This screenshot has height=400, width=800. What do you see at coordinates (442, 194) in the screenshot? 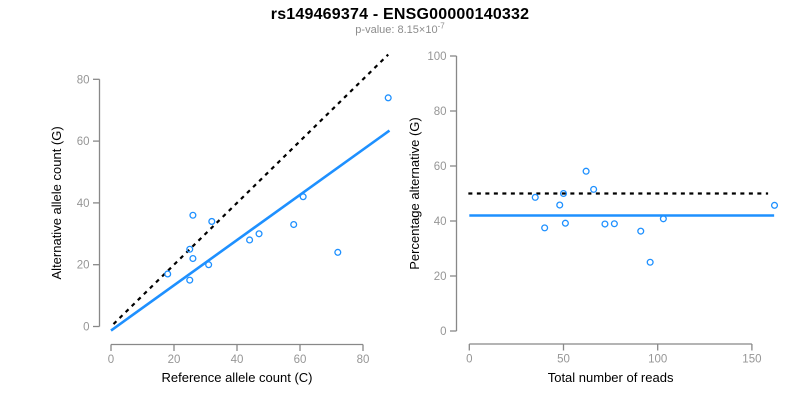
I see `y-axis: 0 20 40 60 80 100` at bounding box center [442, 194].